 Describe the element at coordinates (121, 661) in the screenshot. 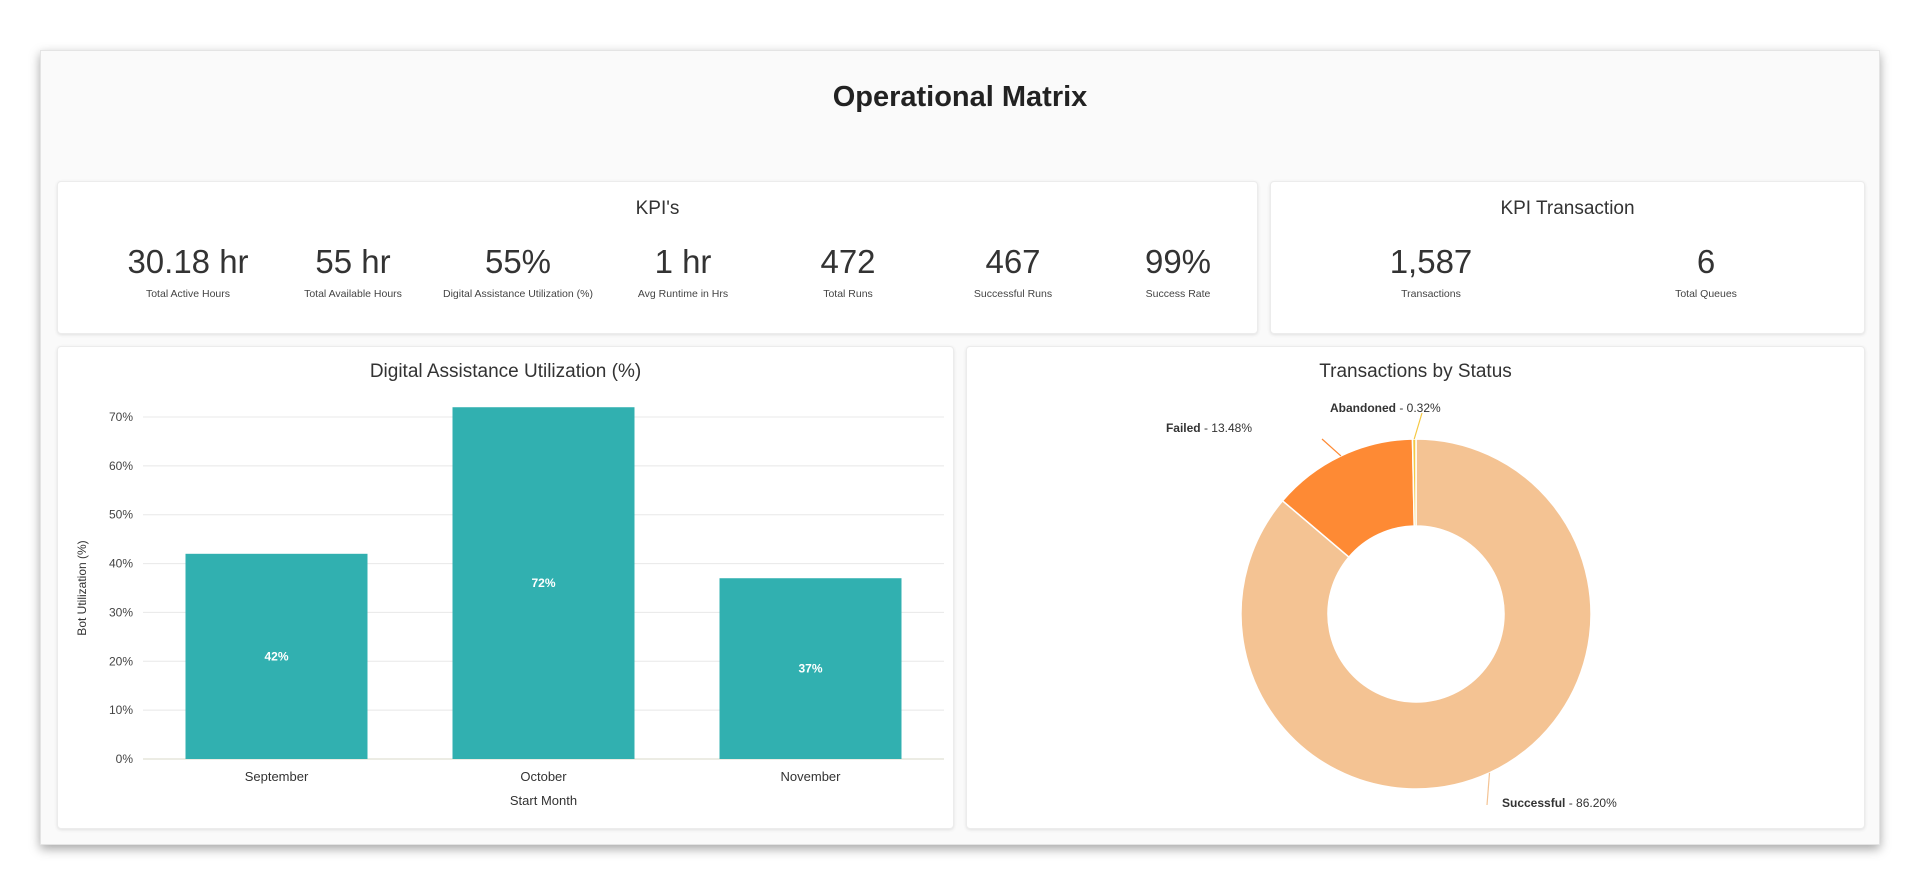

I see `y-tick-label: 20%` at that location.